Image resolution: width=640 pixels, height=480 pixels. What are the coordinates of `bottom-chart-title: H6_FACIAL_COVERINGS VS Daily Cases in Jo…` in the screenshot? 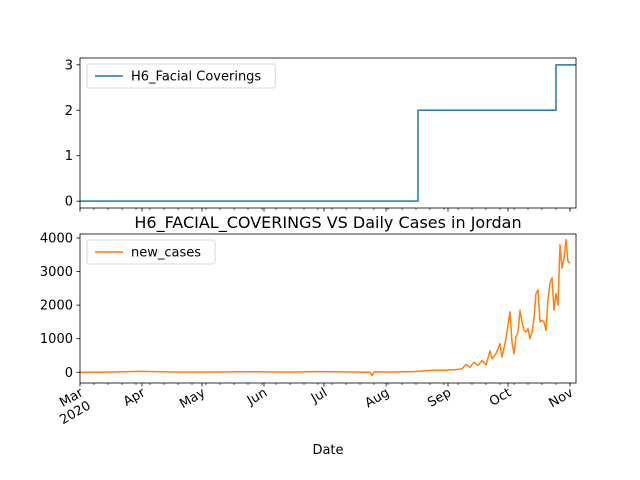 It's located at (327, 223).